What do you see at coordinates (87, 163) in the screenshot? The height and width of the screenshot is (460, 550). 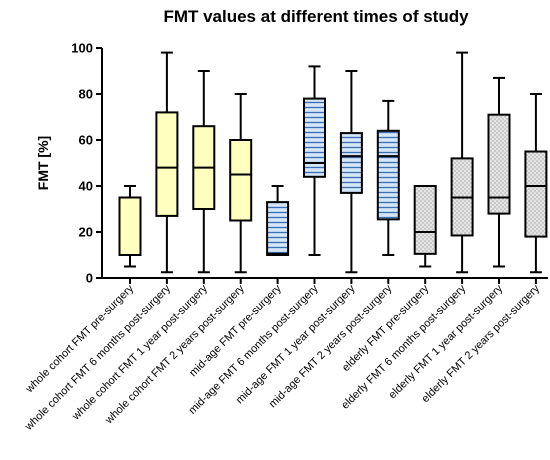 I see `y-axis: 0 20 40 60 80 100` at bounding box center [87, 163].